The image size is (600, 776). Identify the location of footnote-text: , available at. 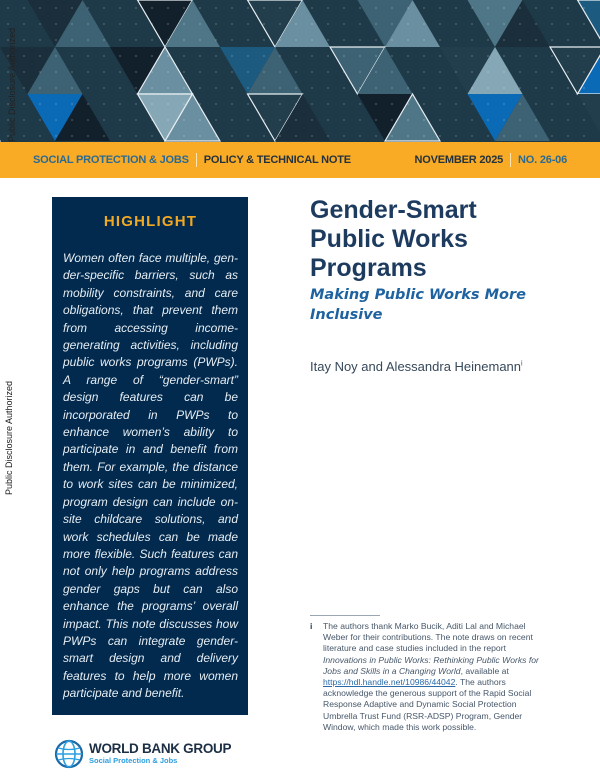
(484, 670).